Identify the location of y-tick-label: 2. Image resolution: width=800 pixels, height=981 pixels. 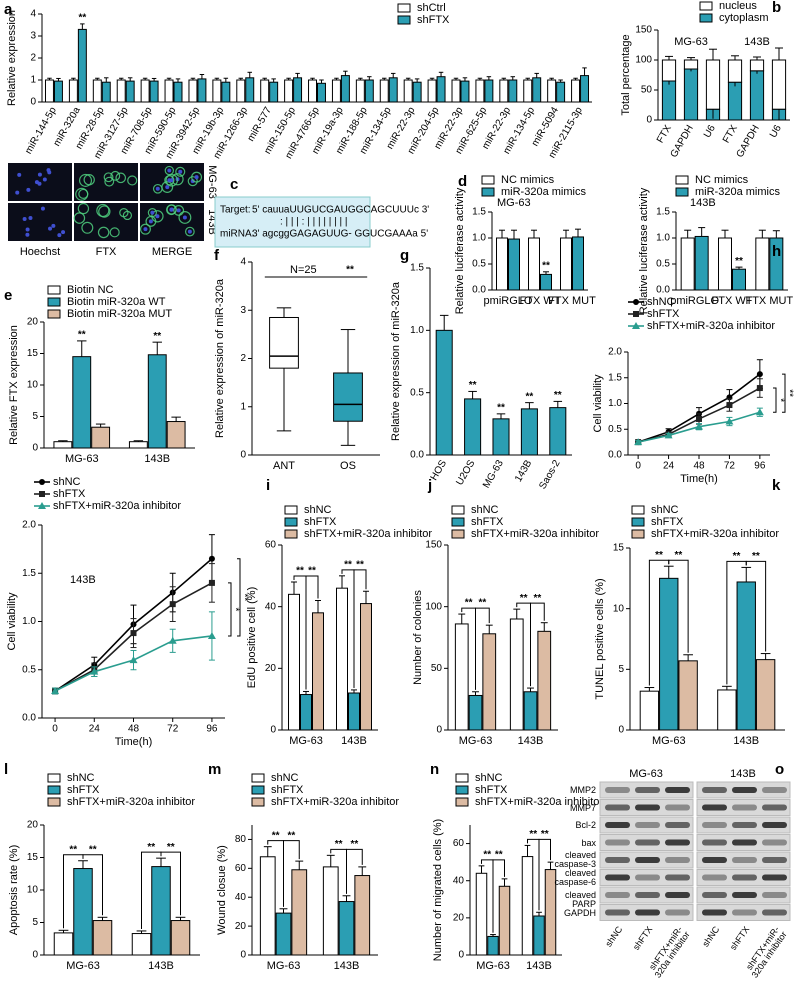
(243, 358).